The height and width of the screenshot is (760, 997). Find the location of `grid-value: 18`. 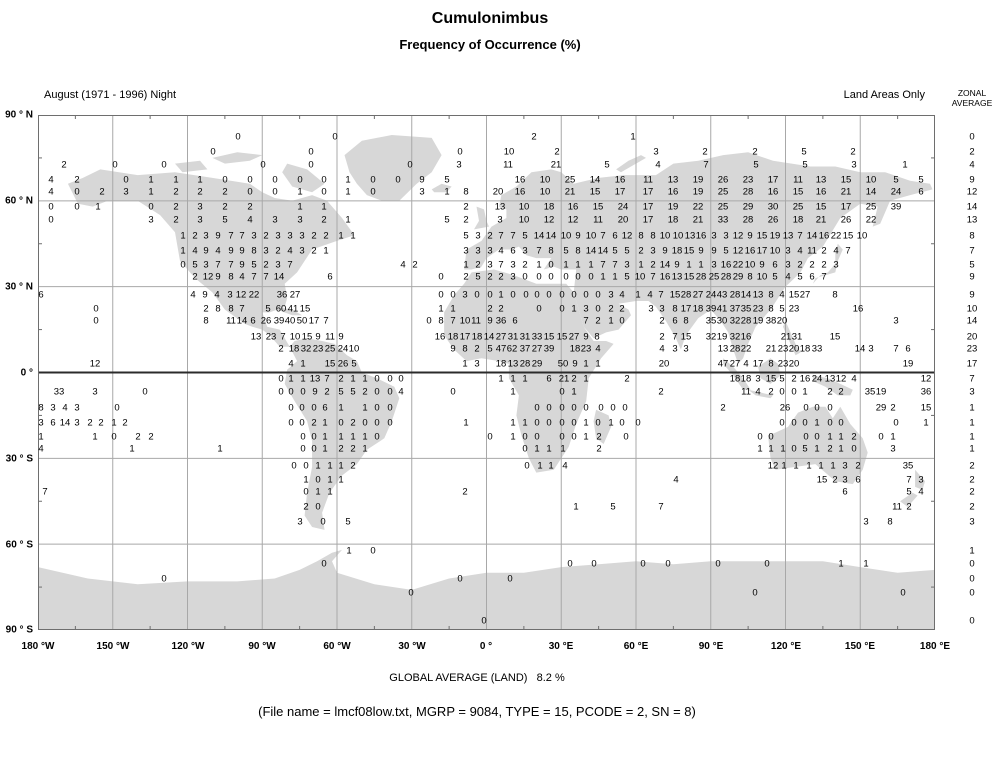

grid-value: 18 is located at coordinates (698, 309).